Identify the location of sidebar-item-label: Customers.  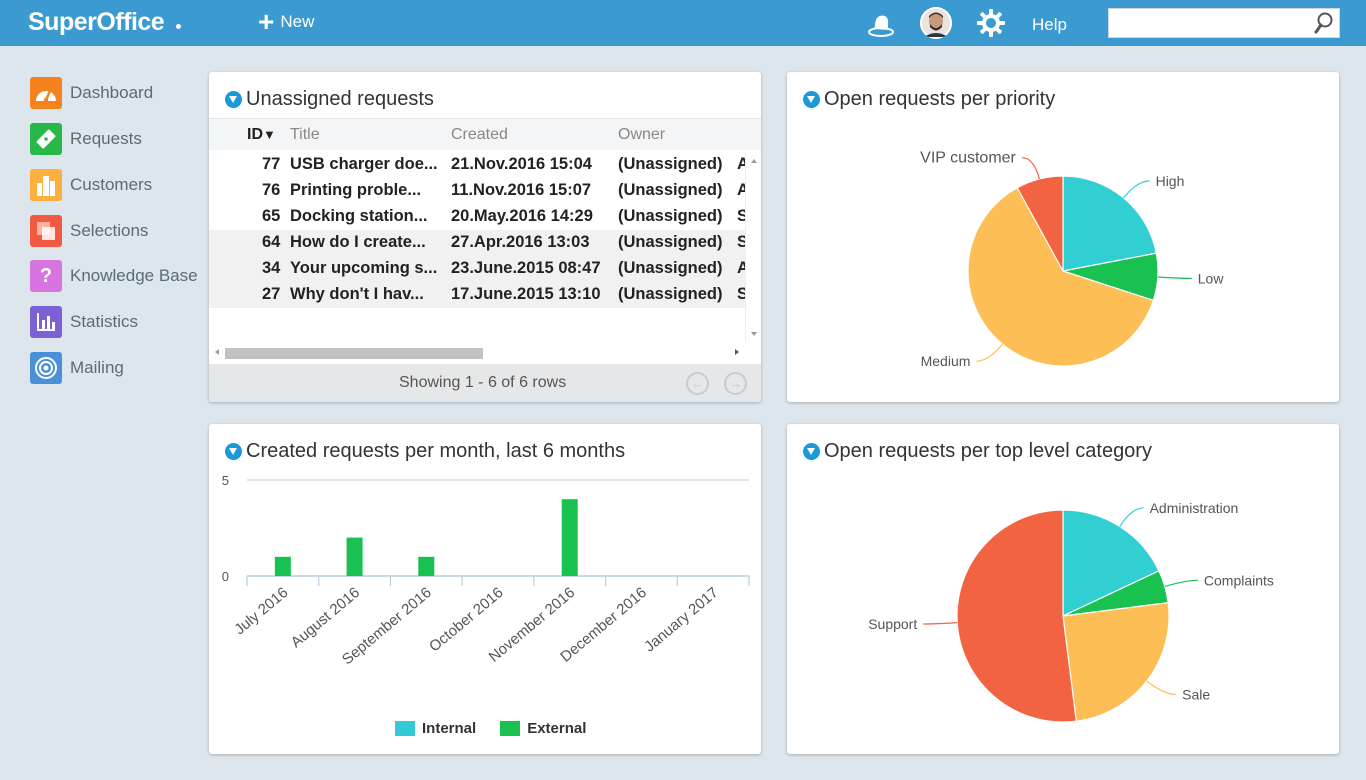
(111, 184).